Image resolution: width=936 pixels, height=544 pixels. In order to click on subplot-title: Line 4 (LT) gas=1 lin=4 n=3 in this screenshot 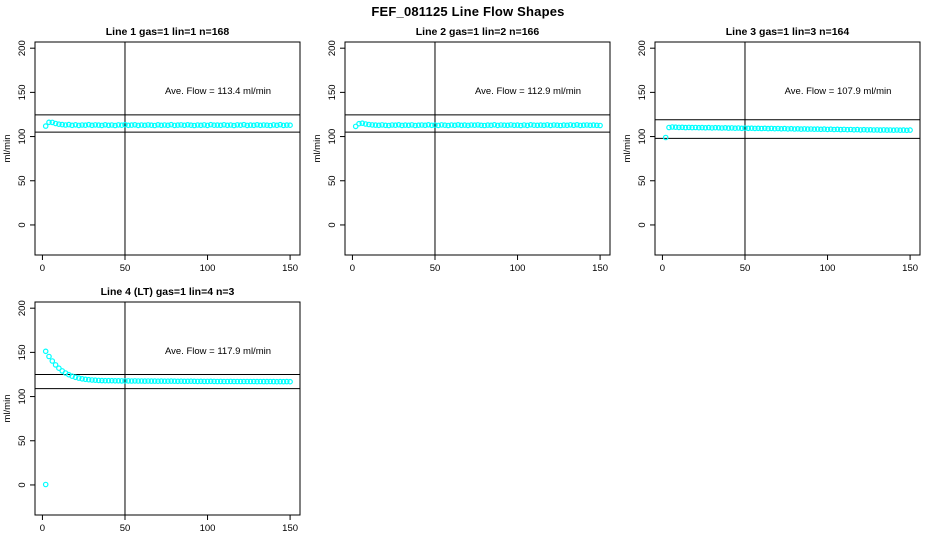, I will do `click(168, 292)`.